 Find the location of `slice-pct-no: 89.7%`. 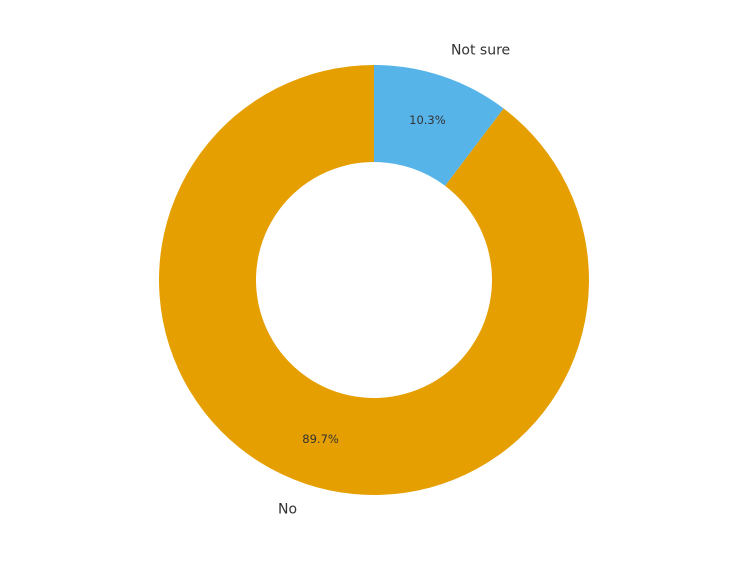

slice-pct-no: 89.7% is located at coordinates (320, 439).